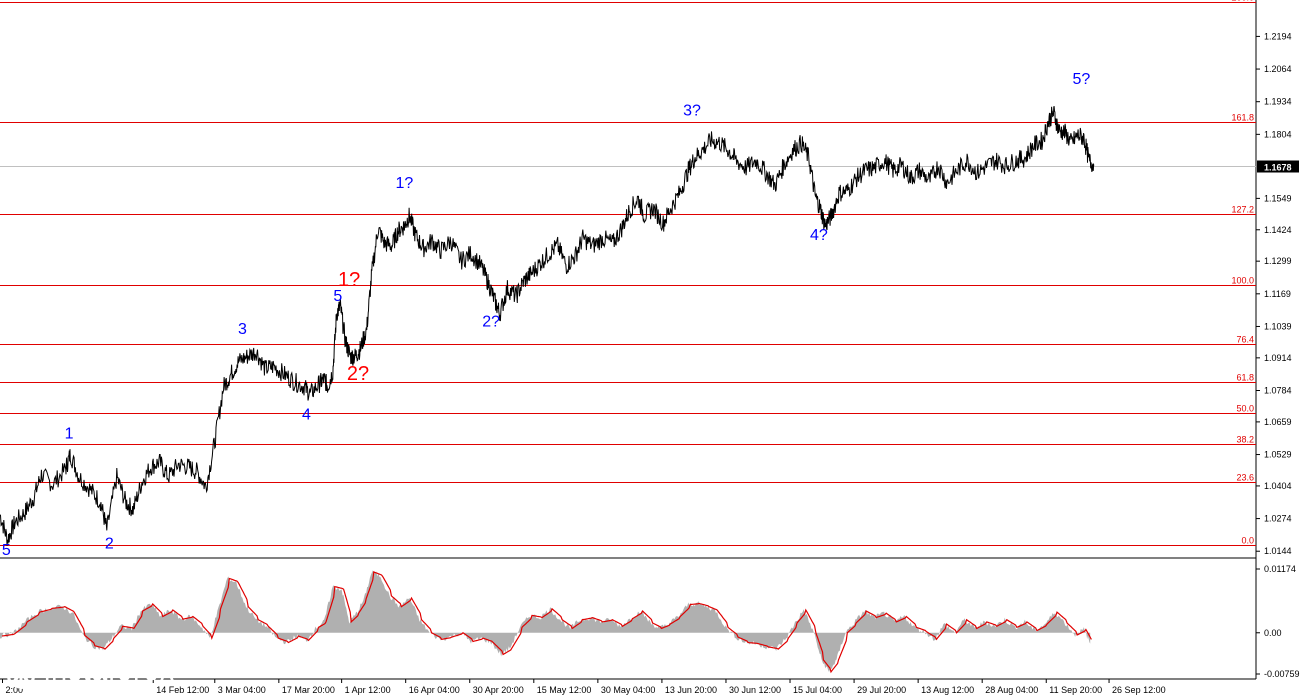 The image size is (1300, 700). I want to click on wave-label-6: 1?, so click(349, 280).